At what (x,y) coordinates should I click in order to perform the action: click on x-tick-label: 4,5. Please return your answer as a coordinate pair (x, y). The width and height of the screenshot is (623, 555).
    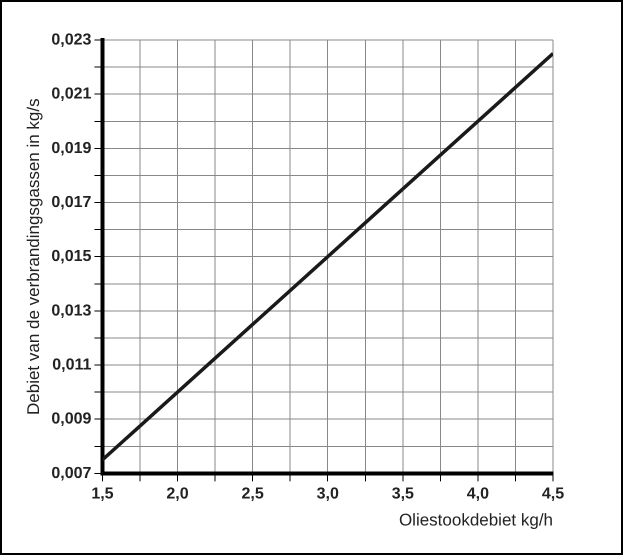
    Looking at the image, I should click on (553, 493).